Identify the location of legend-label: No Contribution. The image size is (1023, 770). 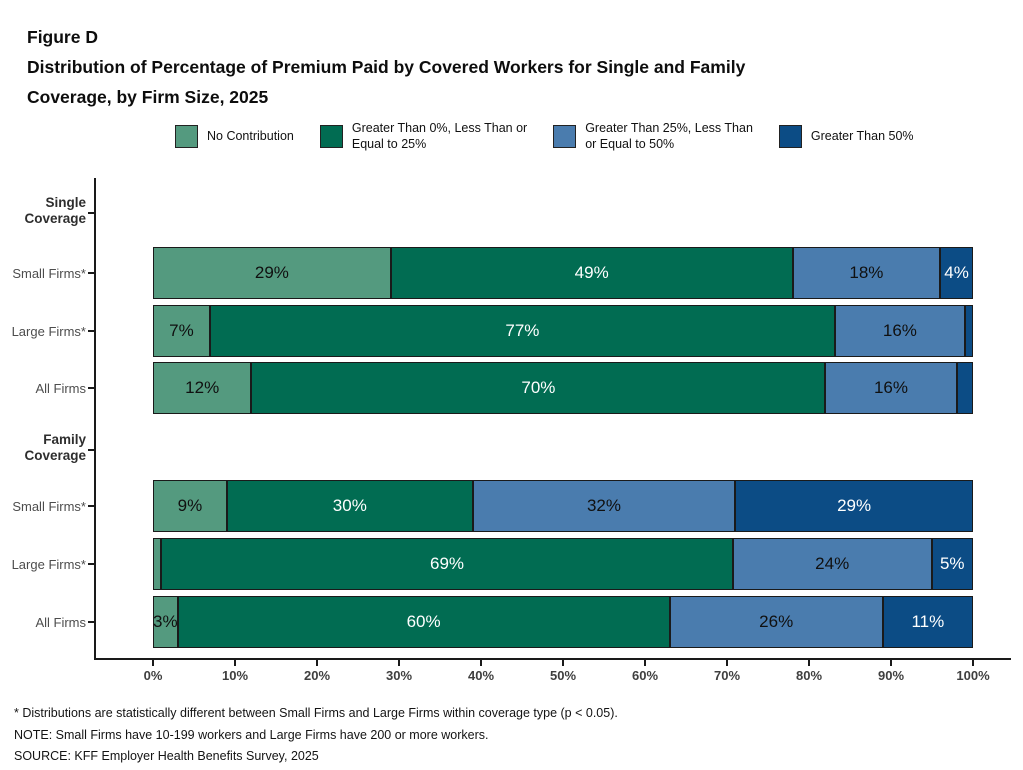
(250, 136).